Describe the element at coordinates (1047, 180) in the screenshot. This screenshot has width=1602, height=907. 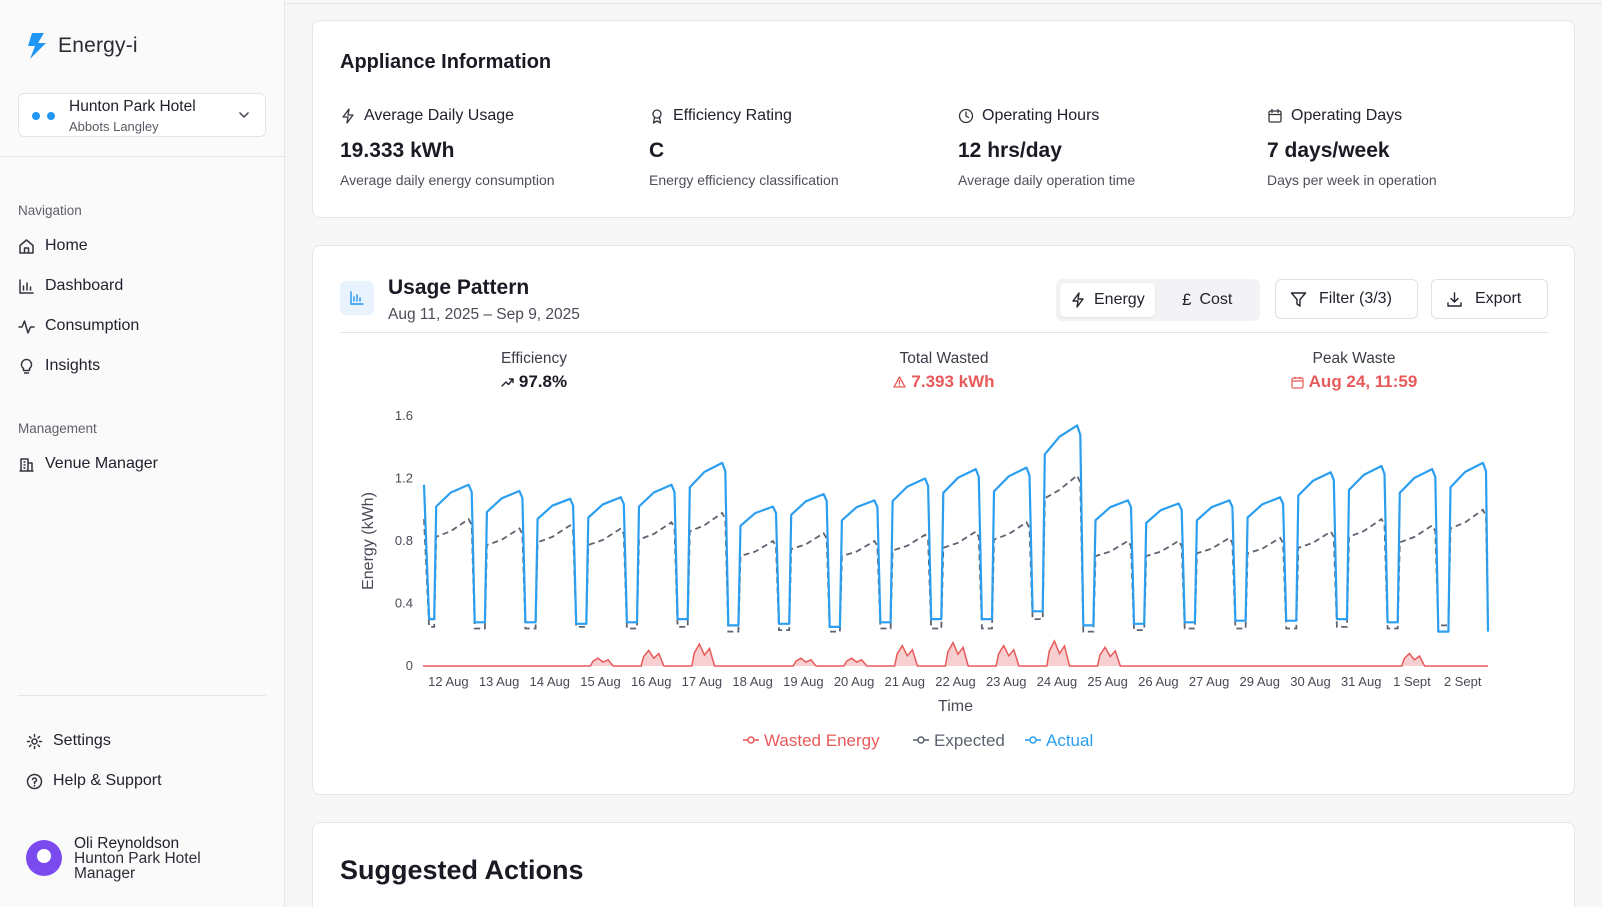
I see `stat-desc: Average daily operation time` at that location.